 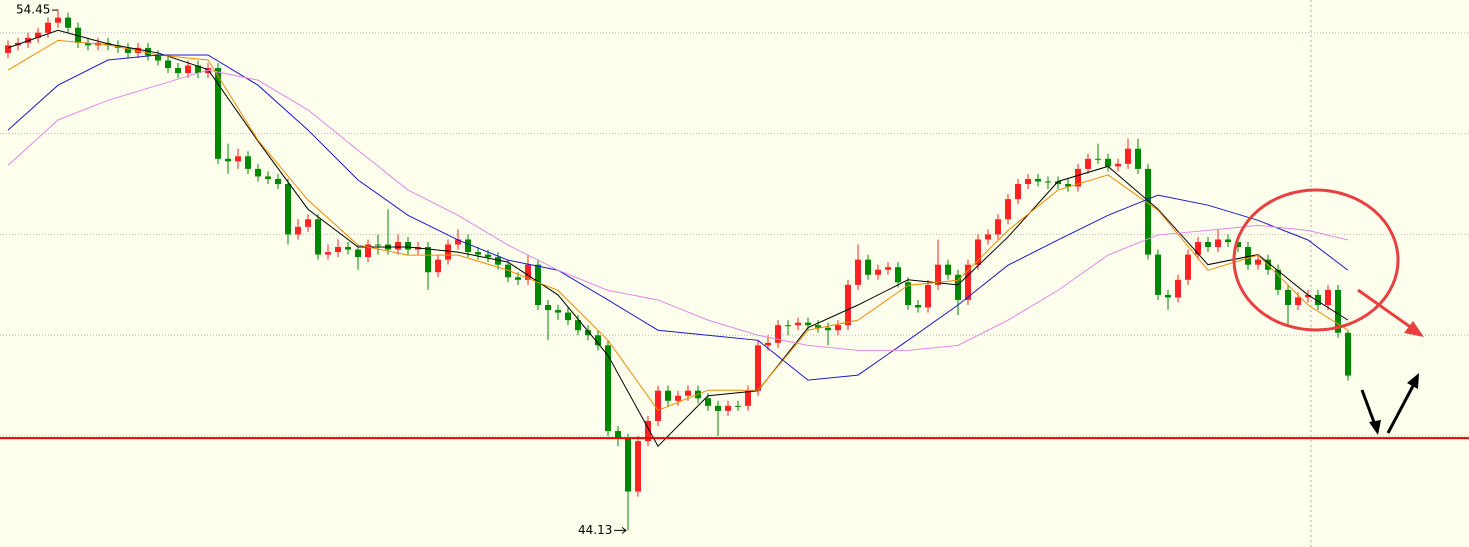 I want to click on high-label: 54.45, so click(x=33, y=10).